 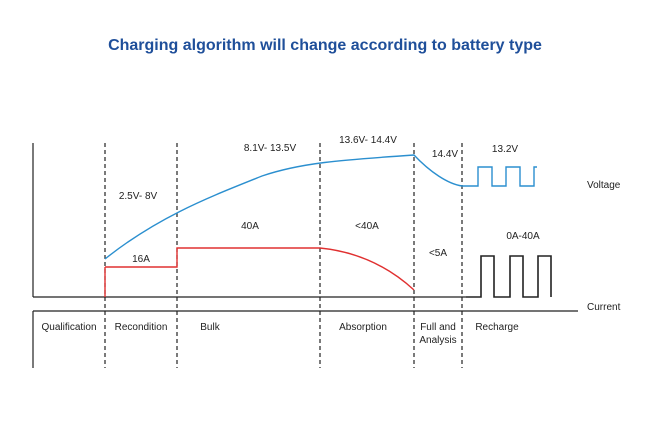 I want to click on phase-label-bulk: Bulk, so click(x=210, y=327).